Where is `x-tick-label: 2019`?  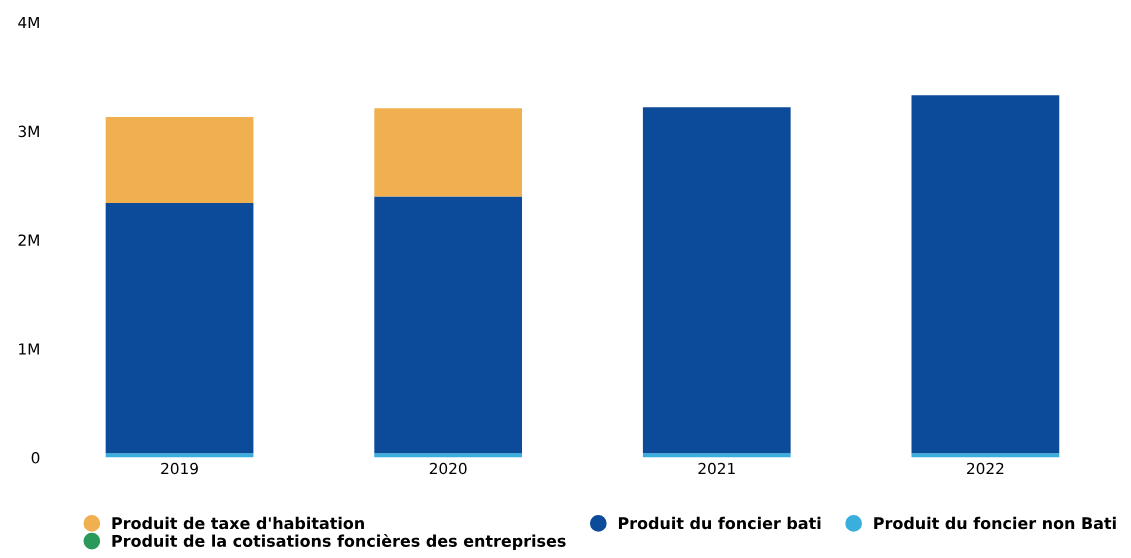 x-tick-label: 2019 is located at coordinates (179, 468).